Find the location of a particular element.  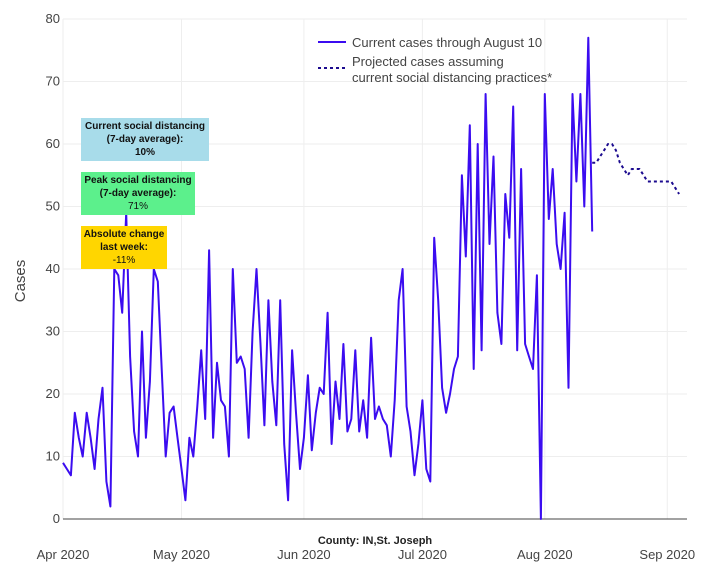

legend-label-projected-line2: current social distancing practices* is located at coordinates (452, 77).